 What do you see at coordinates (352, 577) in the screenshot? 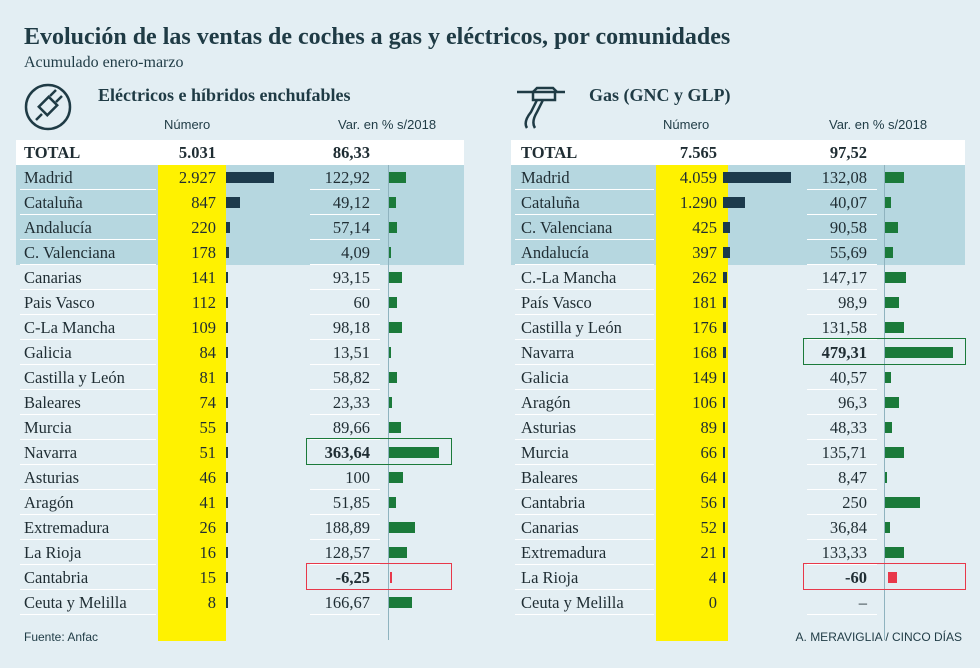
I see `row-variation: -6,25` at bounding box center [352, 577].